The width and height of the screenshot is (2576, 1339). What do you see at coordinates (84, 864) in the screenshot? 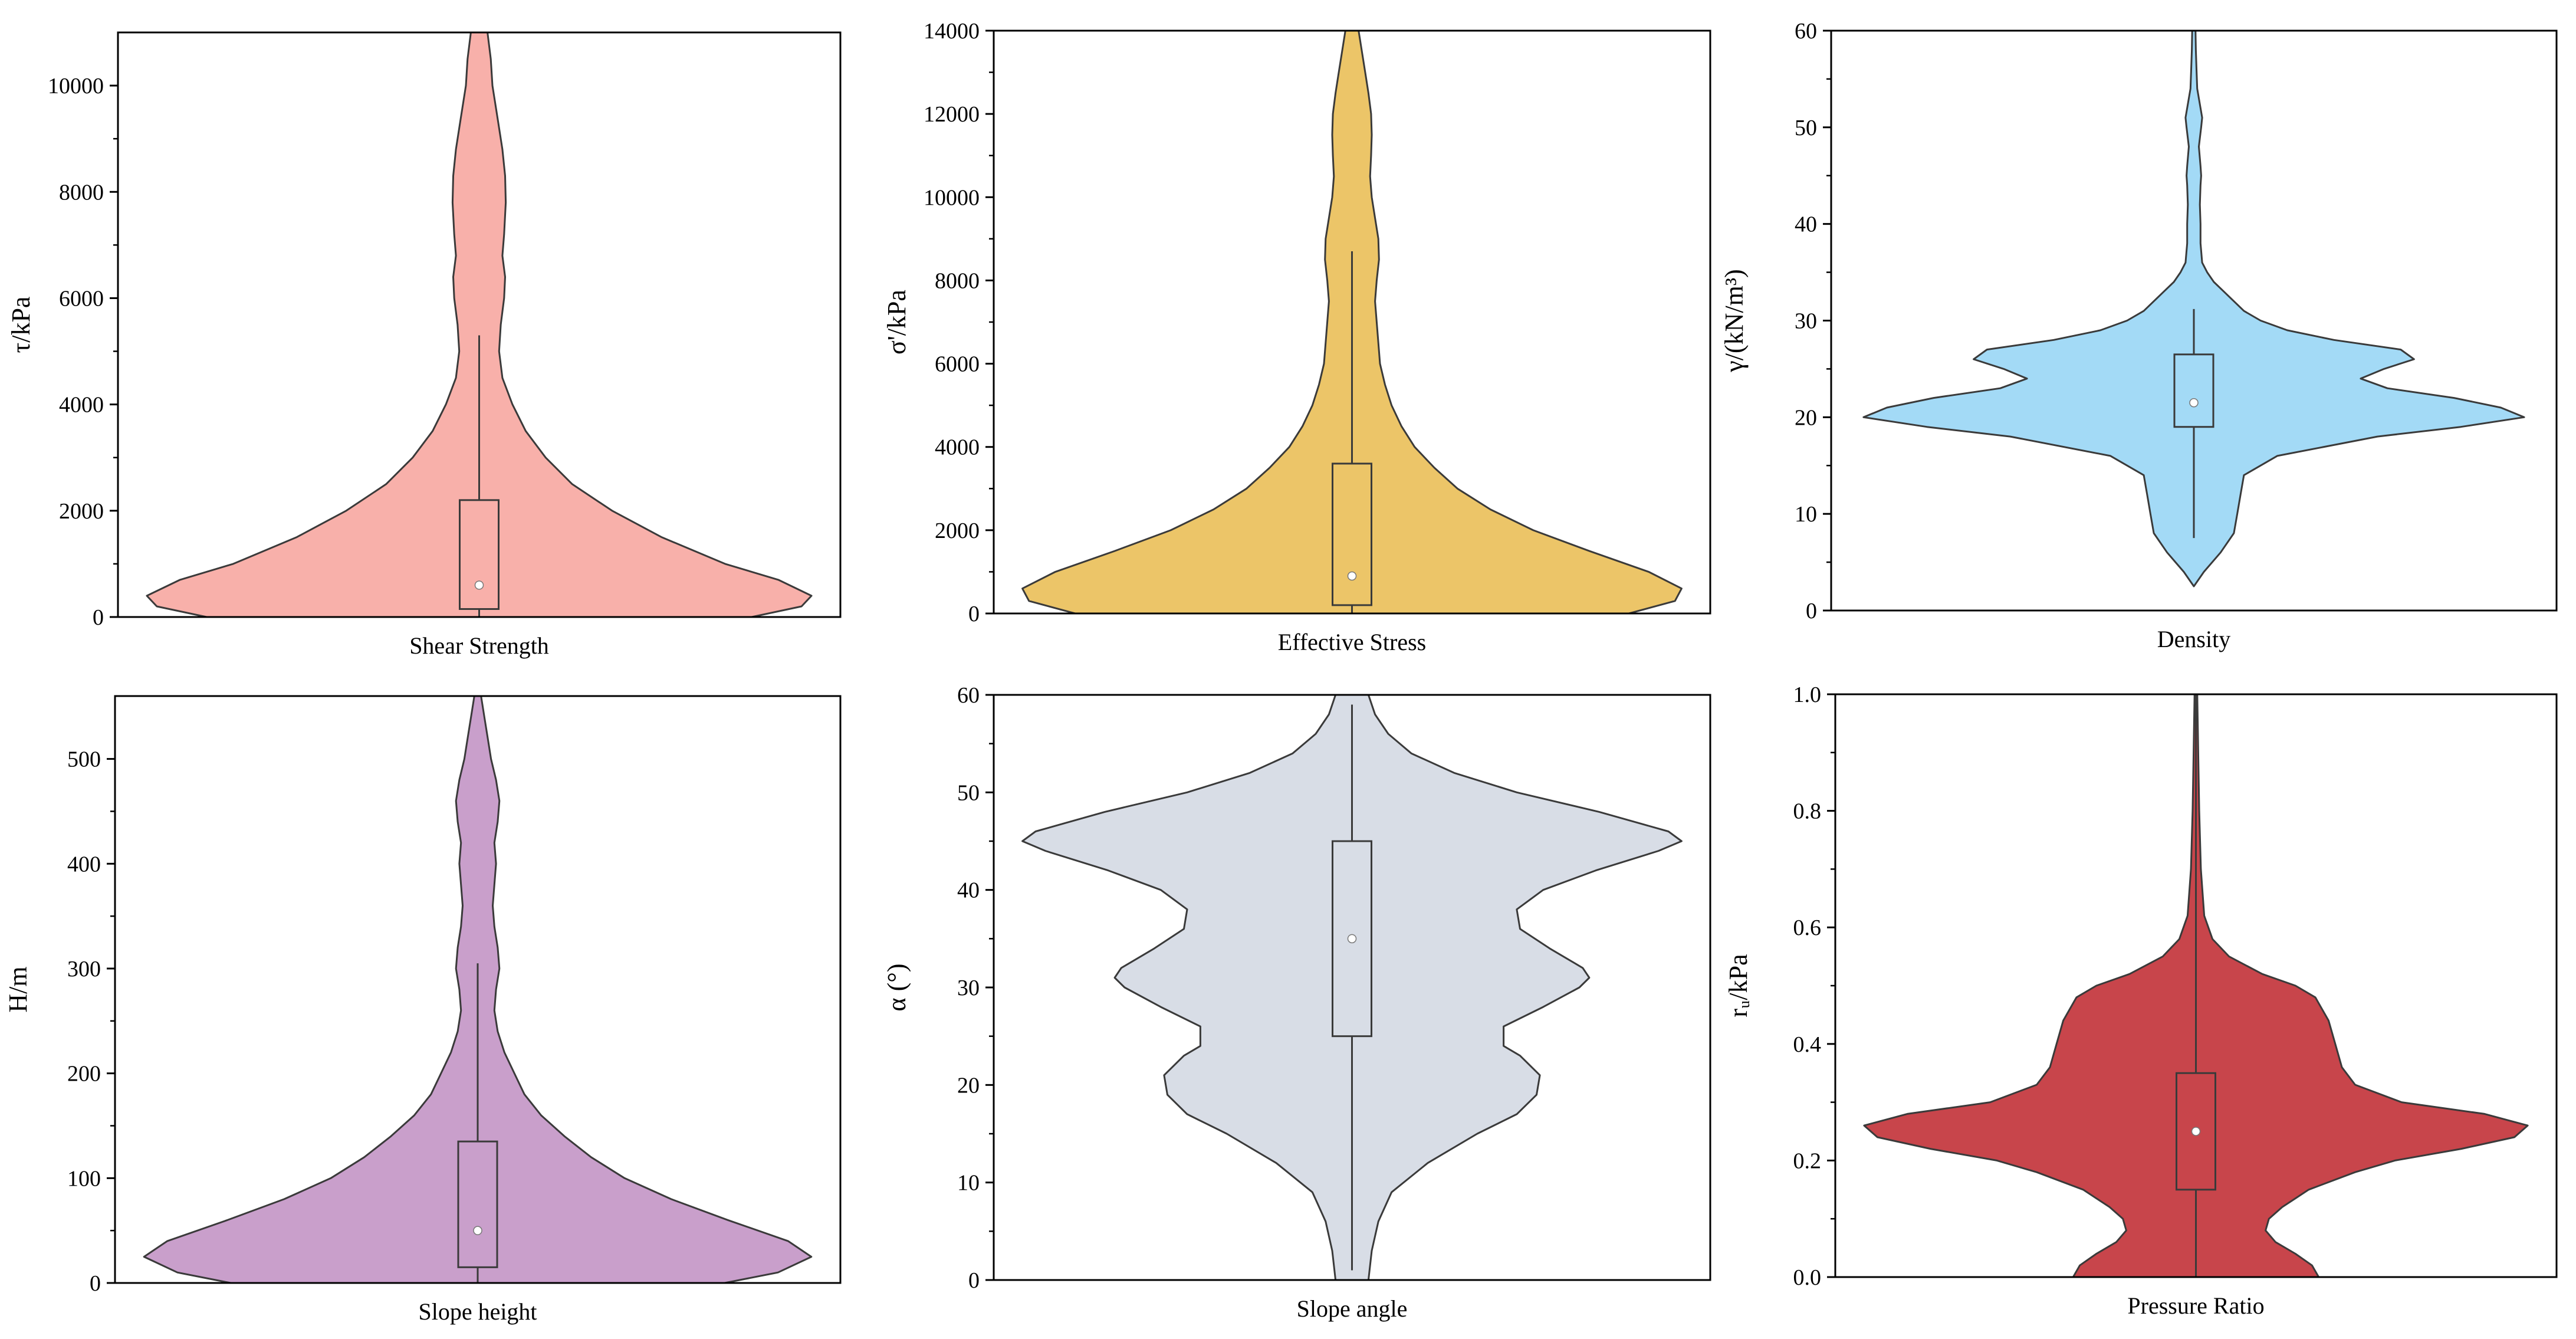
I see `y-tick-label: 400` at bounding box center [84, 864].